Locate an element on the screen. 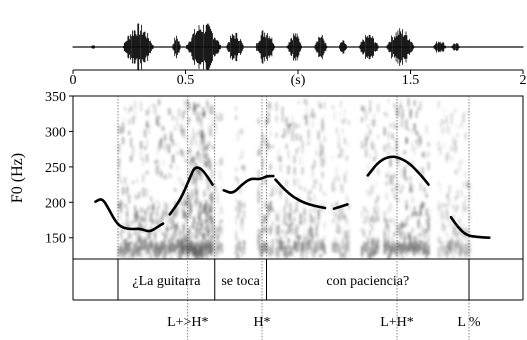 This screenshot has width=527, height=340. word-tier: ¿La guitarra se toca con paciencia? is located at coordinates (293, 279).